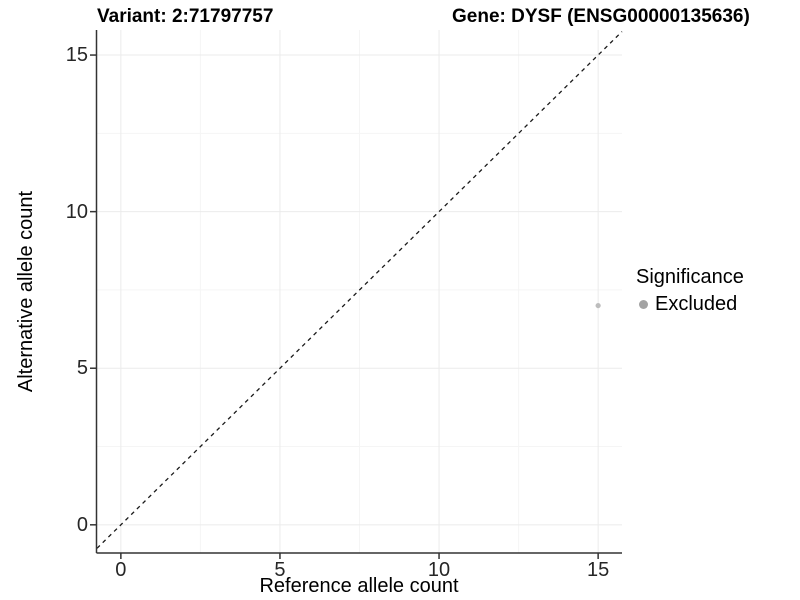 The image size is (800, 600). What do you see at coordinates (598, 305) in the screenshot?
I see `data-point-excluded` at bounding box center [598, 305].